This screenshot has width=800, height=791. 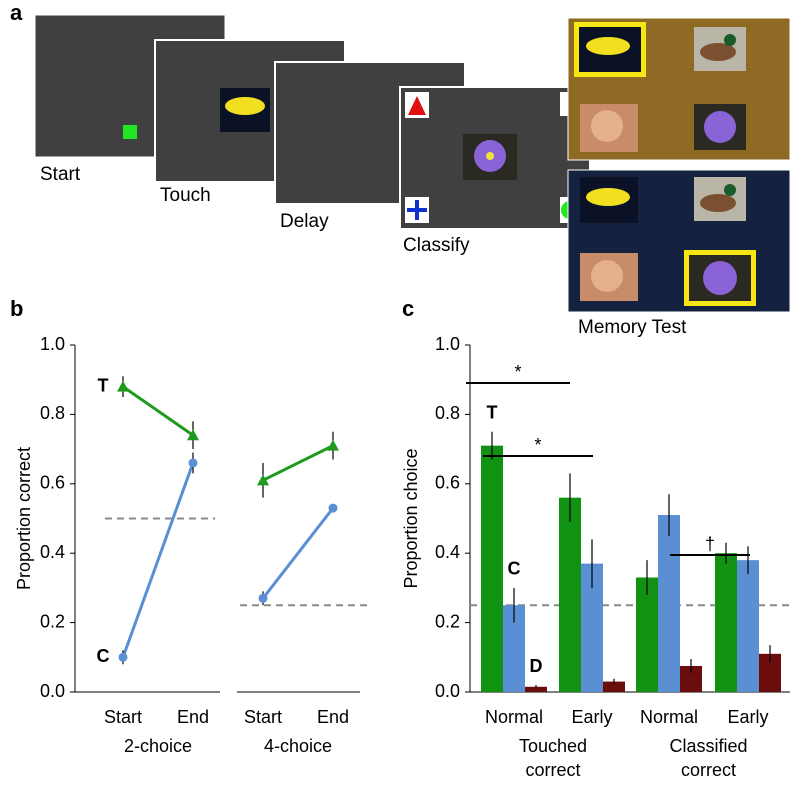 I want to click on cross-icon, so click(x=417, y=210).